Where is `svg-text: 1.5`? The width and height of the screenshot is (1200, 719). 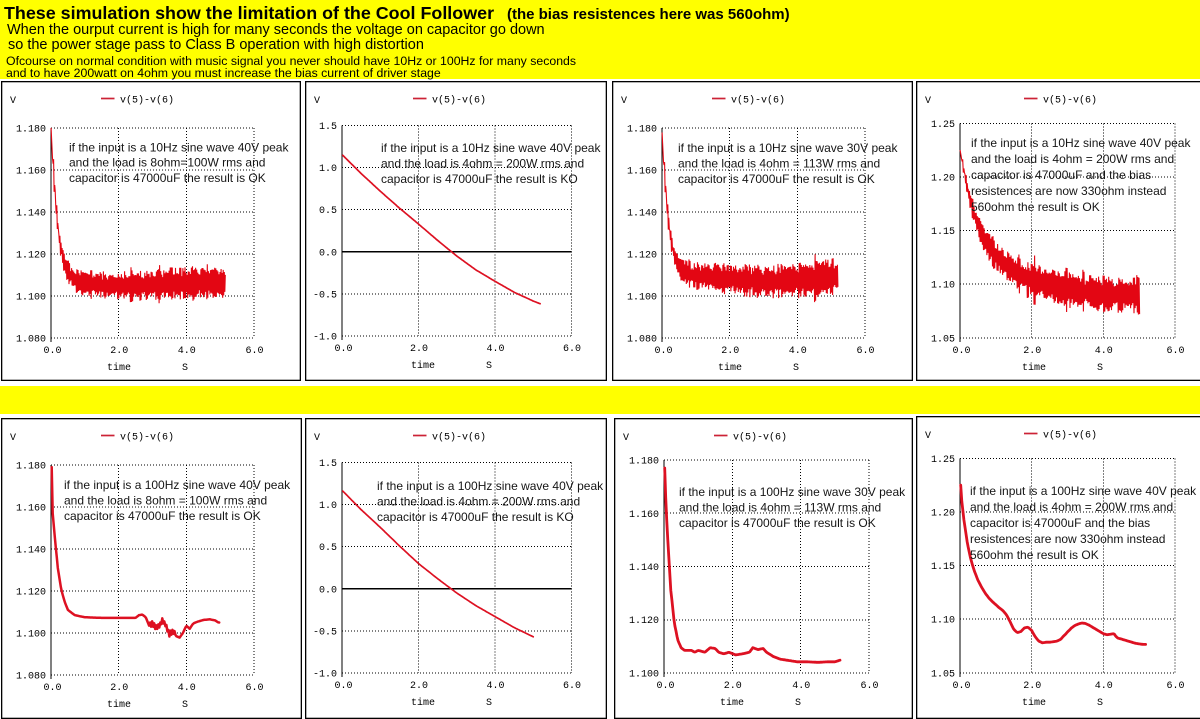 svg-text: 1.5 is located at coordinates (328, 464).